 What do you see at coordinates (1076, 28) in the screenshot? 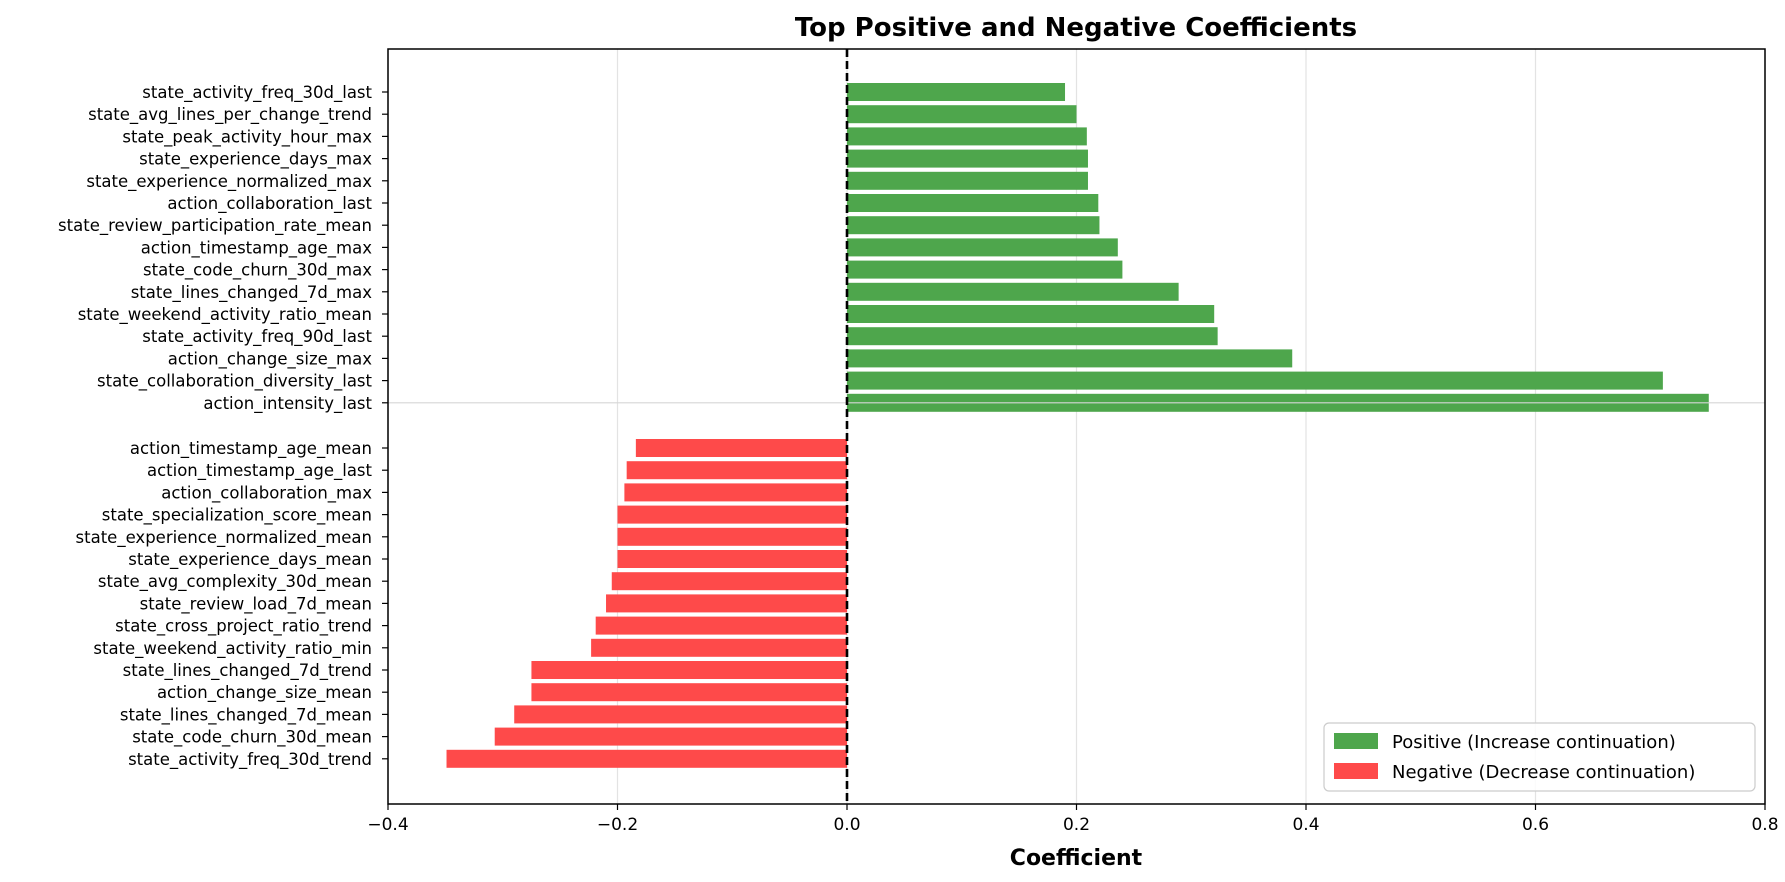
I see `chart-title: Top Positive and Negative Coefficients` at bounding box center [1076, 28].